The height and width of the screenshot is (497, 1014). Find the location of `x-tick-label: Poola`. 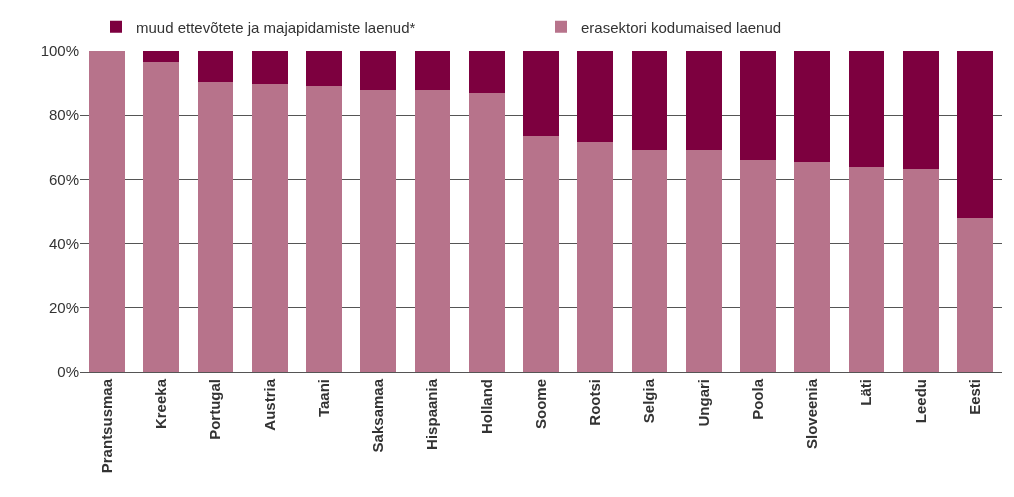

x-tick-label: Poola is located at coordinates (757, 399).